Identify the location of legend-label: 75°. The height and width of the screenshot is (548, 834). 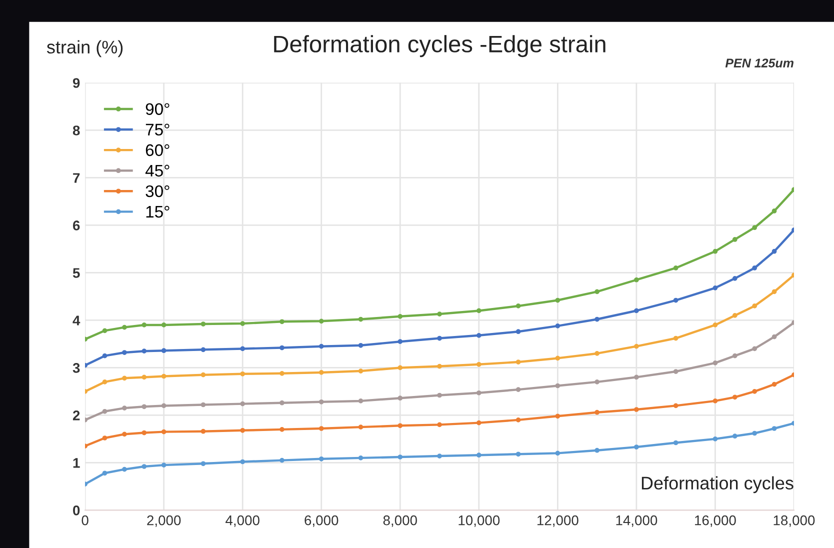
(158, 130).